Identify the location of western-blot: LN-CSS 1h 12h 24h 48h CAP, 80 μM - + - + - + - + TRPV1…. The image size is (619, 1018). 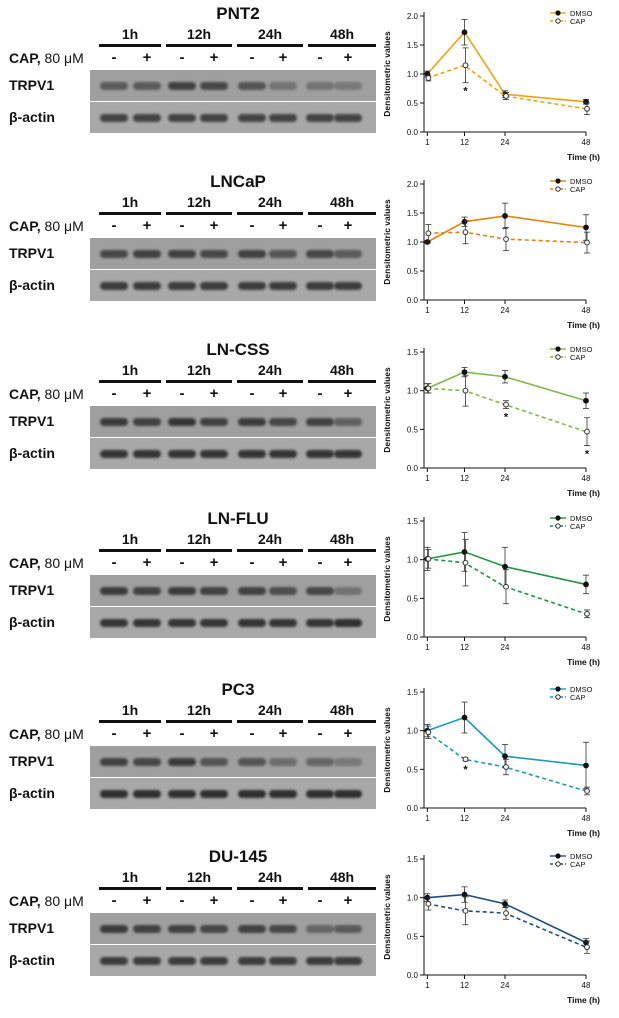
(192, 421).